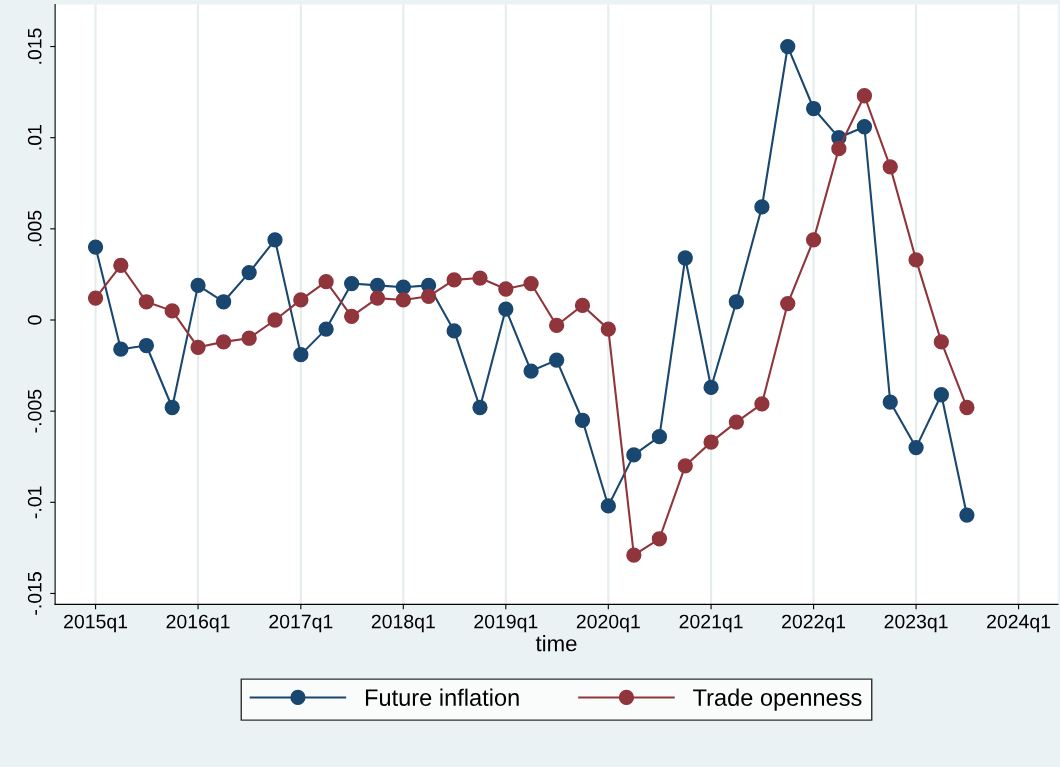 The height and width of the screenshot is (767, 1060). I want to click on x-tick-label: 2021q1, so click(711, 623).